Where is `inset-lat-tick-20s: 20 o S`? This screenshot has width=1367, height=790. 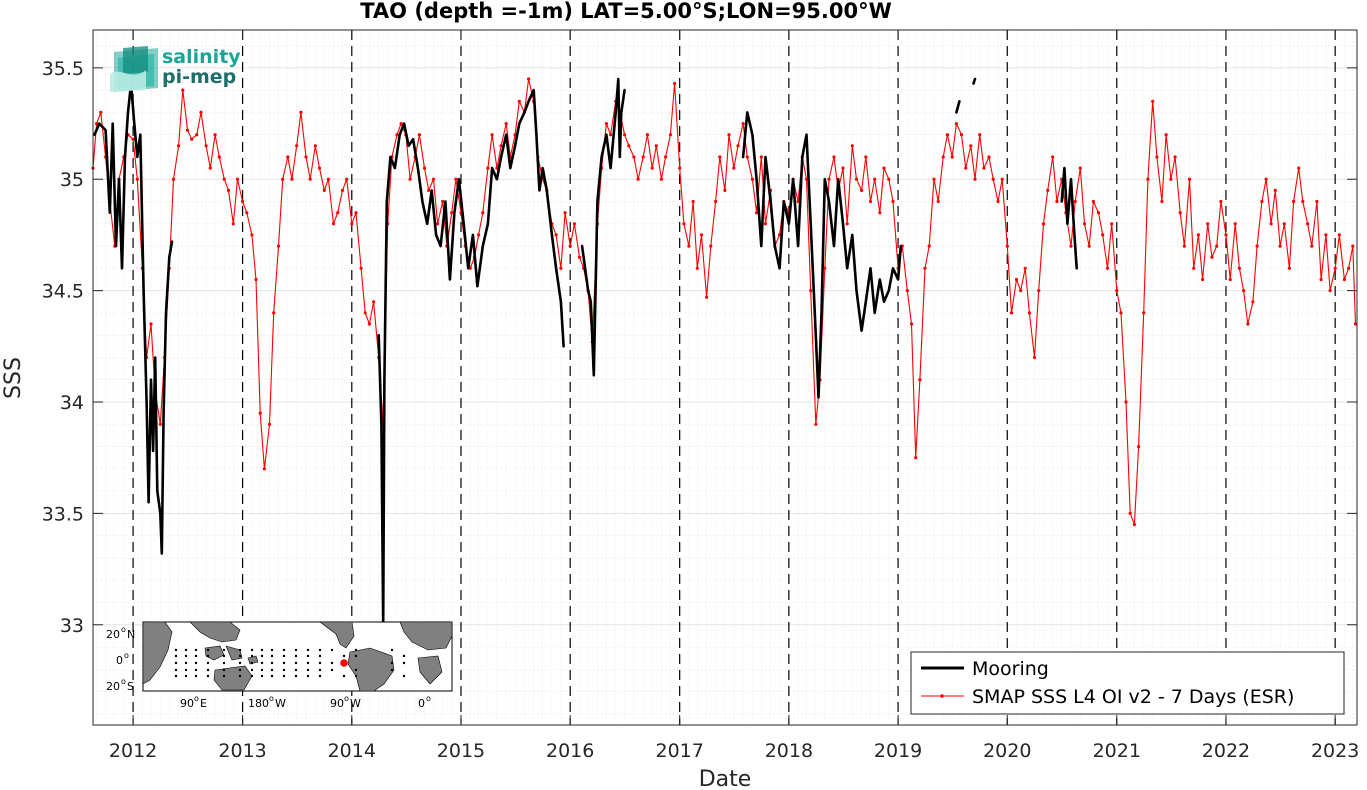 inset-lat-tick-20s: 20 o S is located at coordinates (120, 685).